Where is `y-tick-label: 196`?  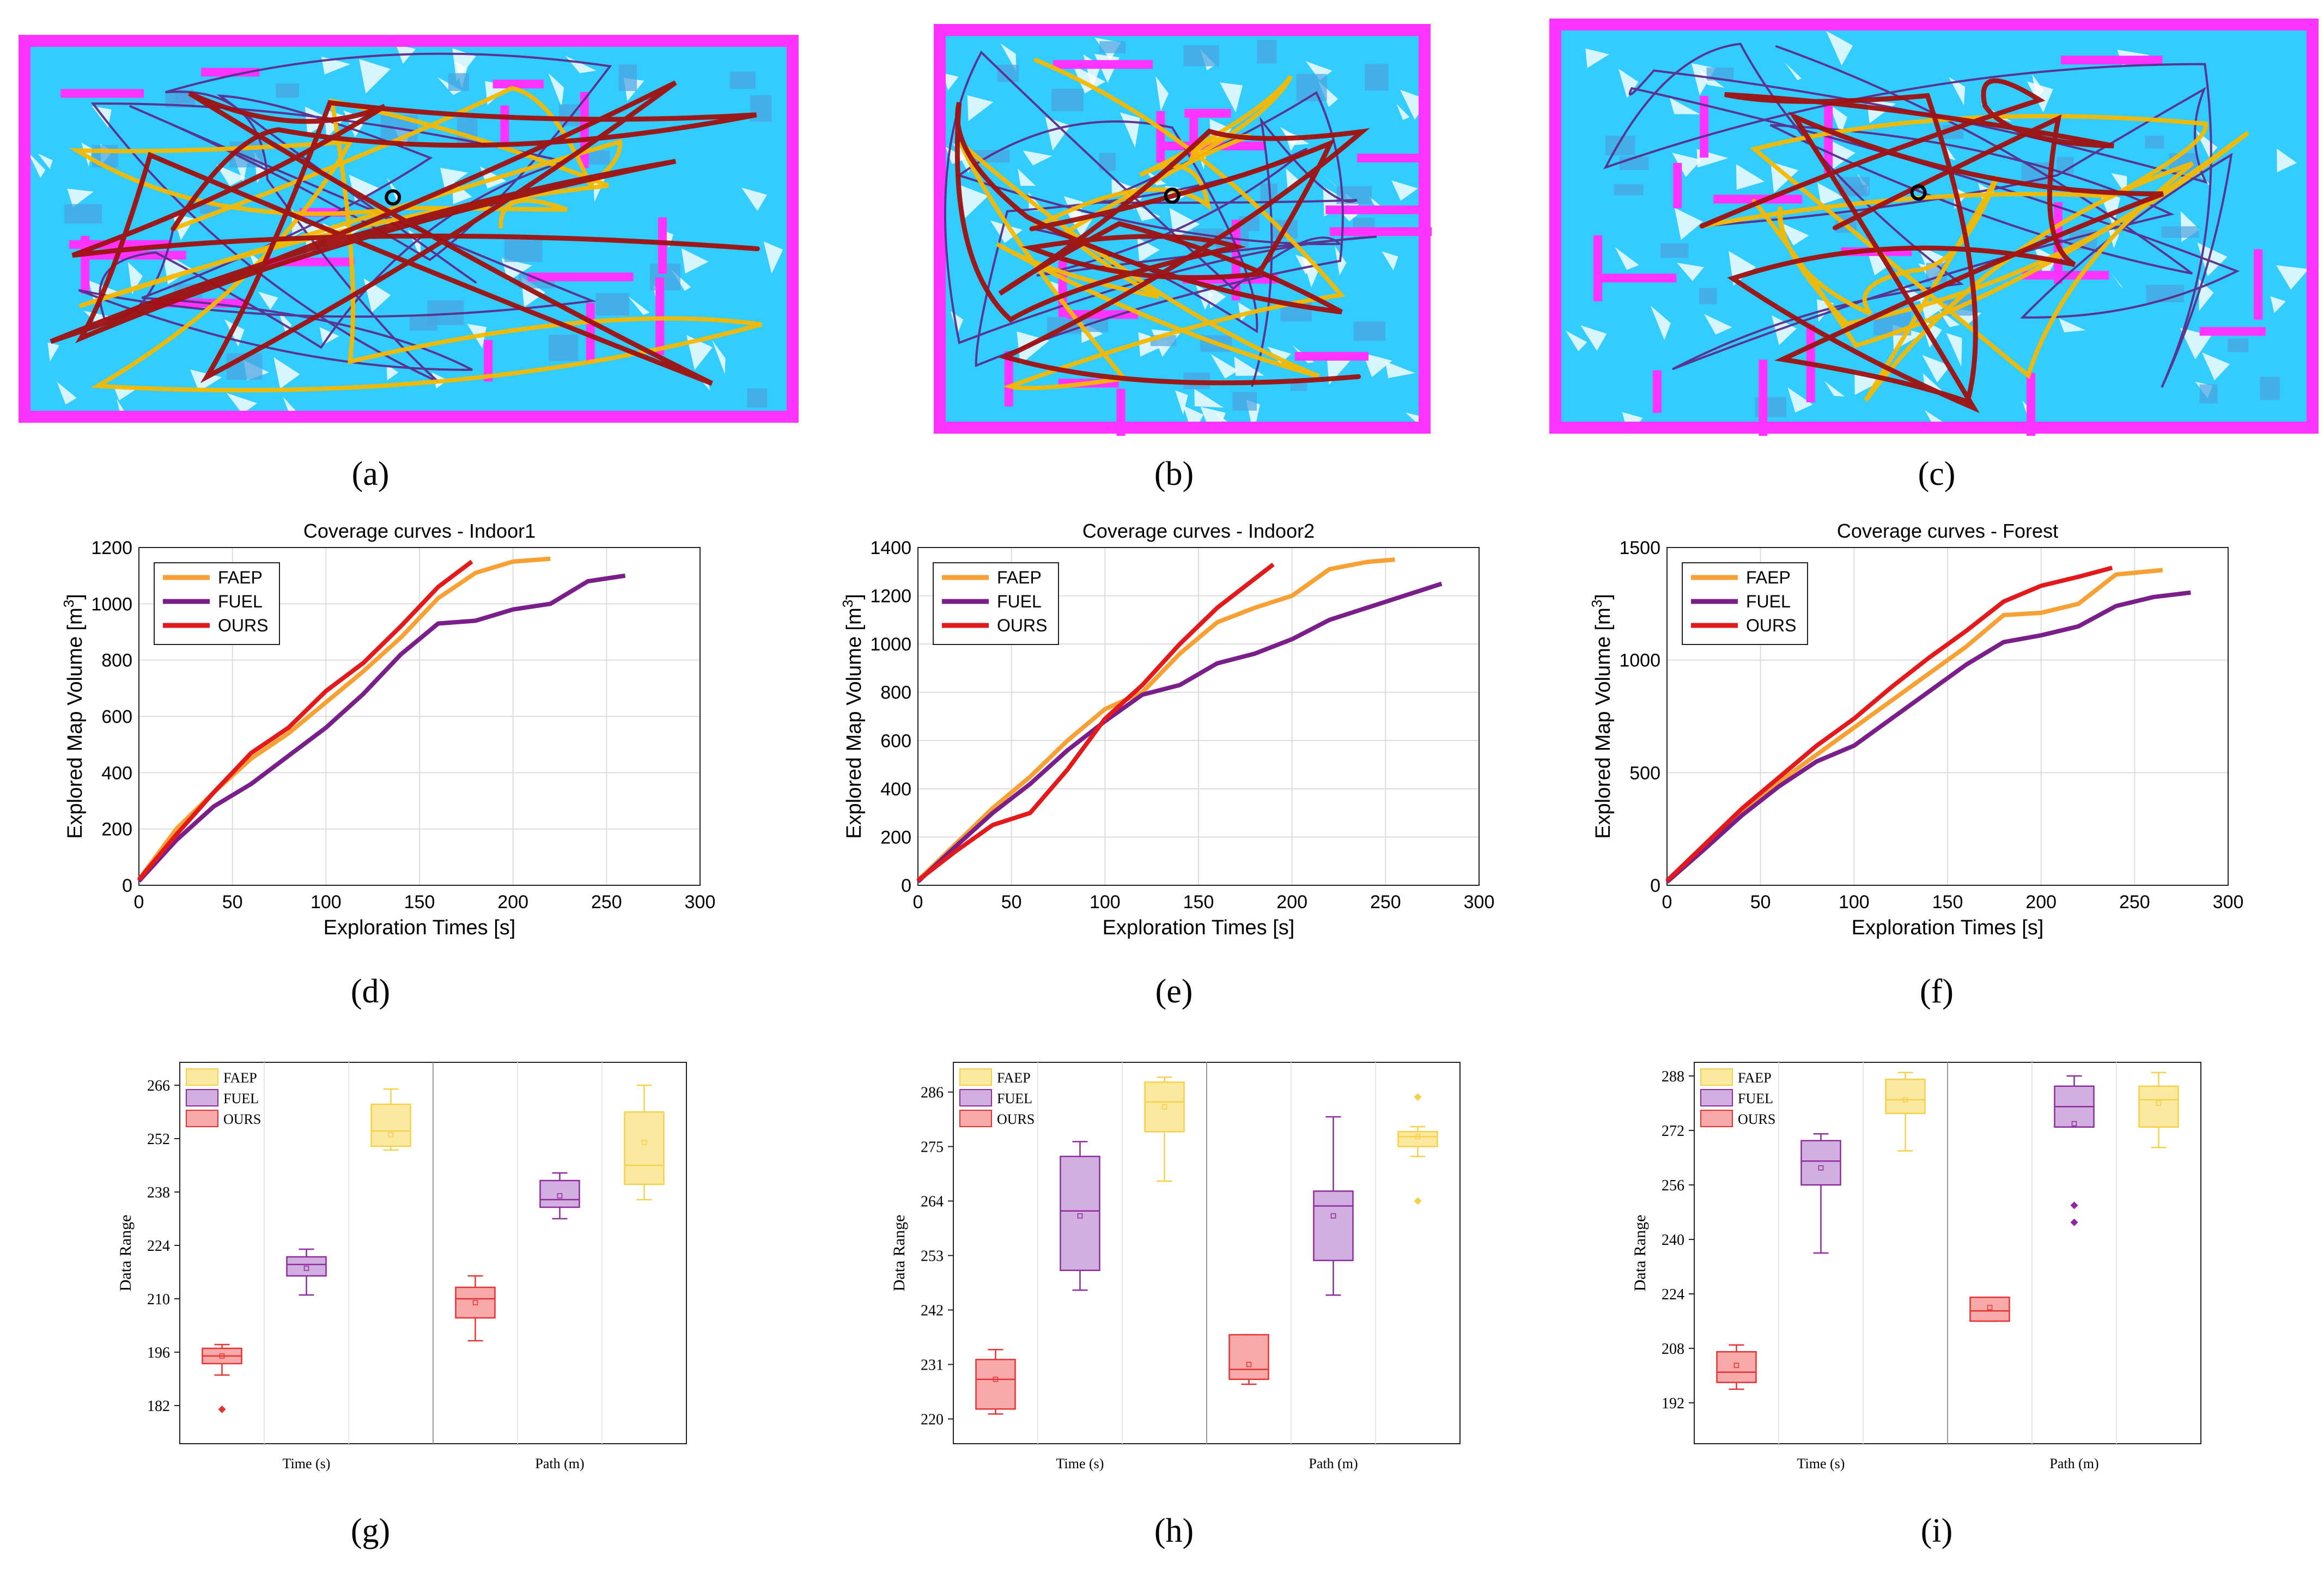 y-tick-label: 196 is located at coordinates (158, 1353).